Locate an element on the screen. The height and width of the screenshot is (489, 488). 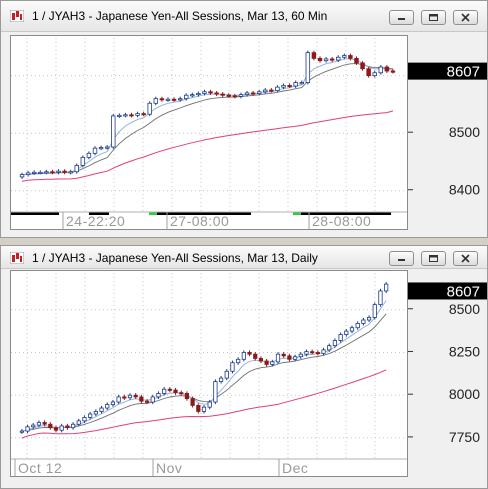
minimize-button is located at coordinates (401, 258).